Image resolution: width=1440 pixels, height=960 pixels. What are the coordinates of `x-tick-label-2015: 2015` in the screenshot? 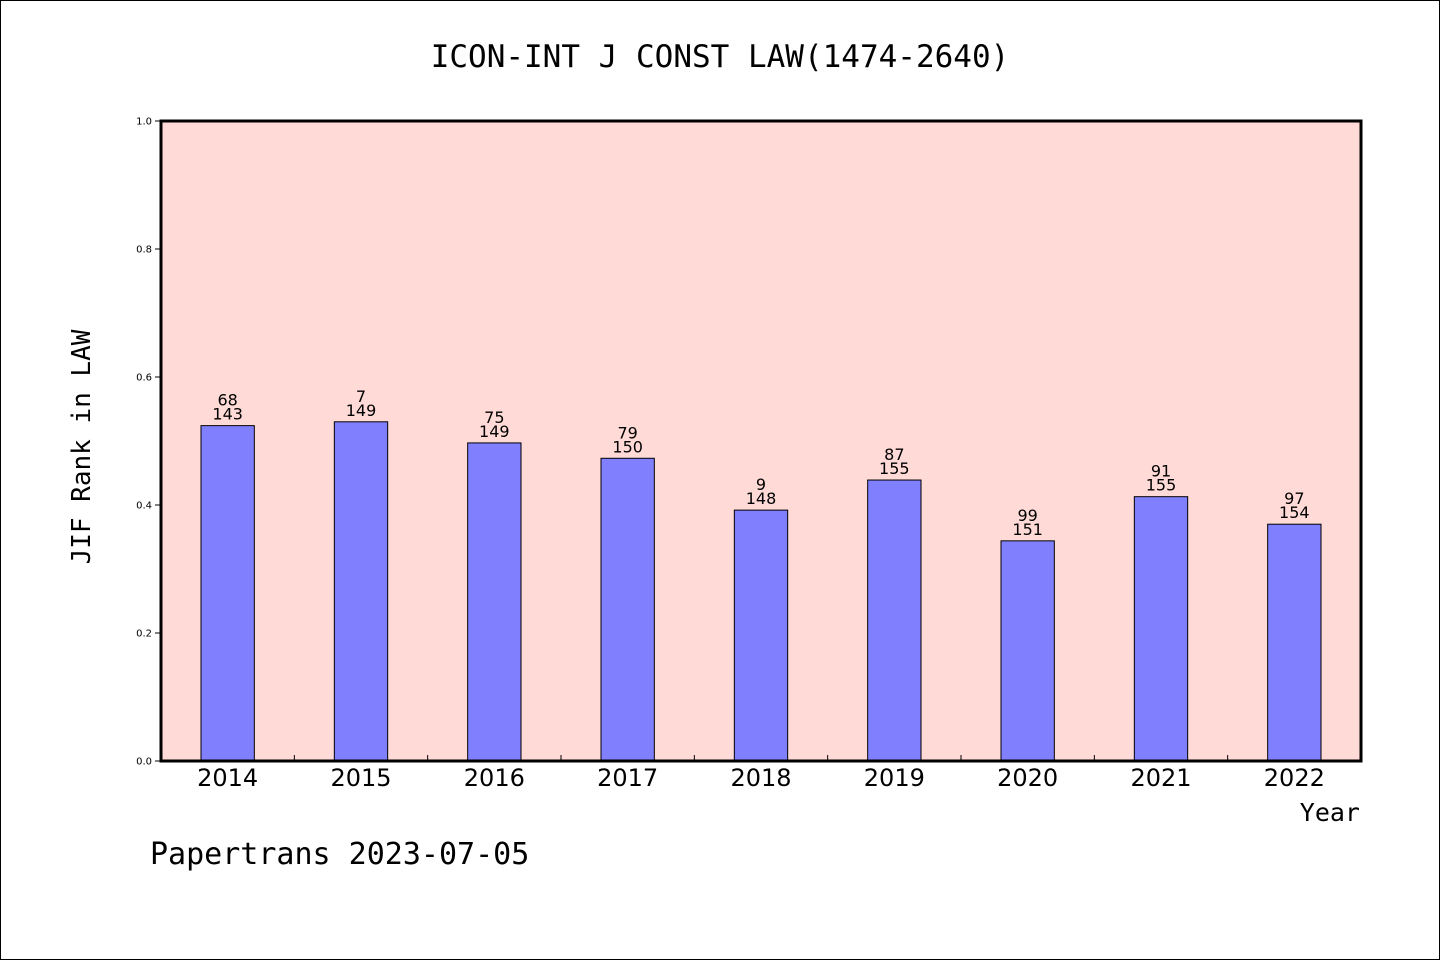 It's located at (360, 778).